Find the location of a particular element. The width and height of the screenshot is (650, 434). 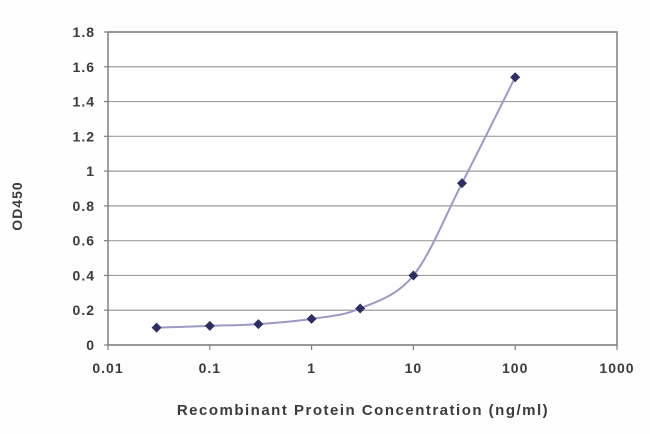

x-tick-label: 10 is located at coordinates (414, 368).